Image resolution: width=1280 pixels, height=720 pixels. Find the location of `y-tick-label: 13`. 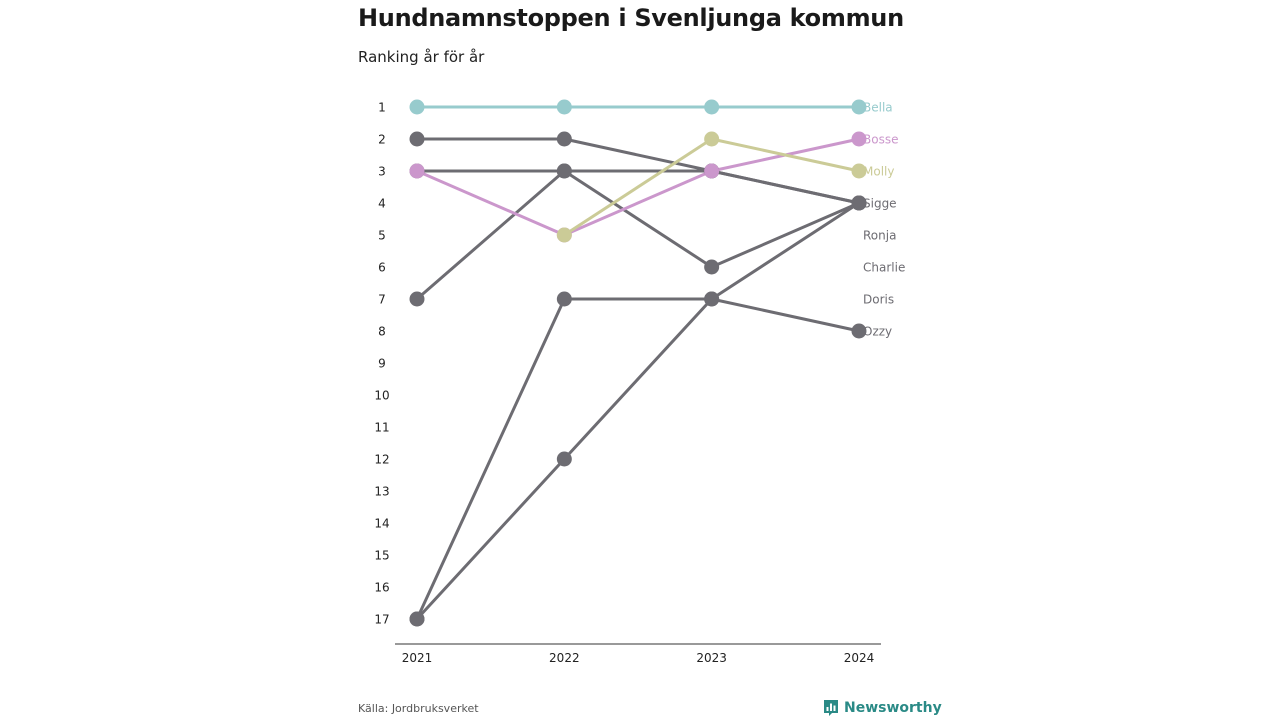

y-tick-label: 13 is located at coordinates (381, 492).